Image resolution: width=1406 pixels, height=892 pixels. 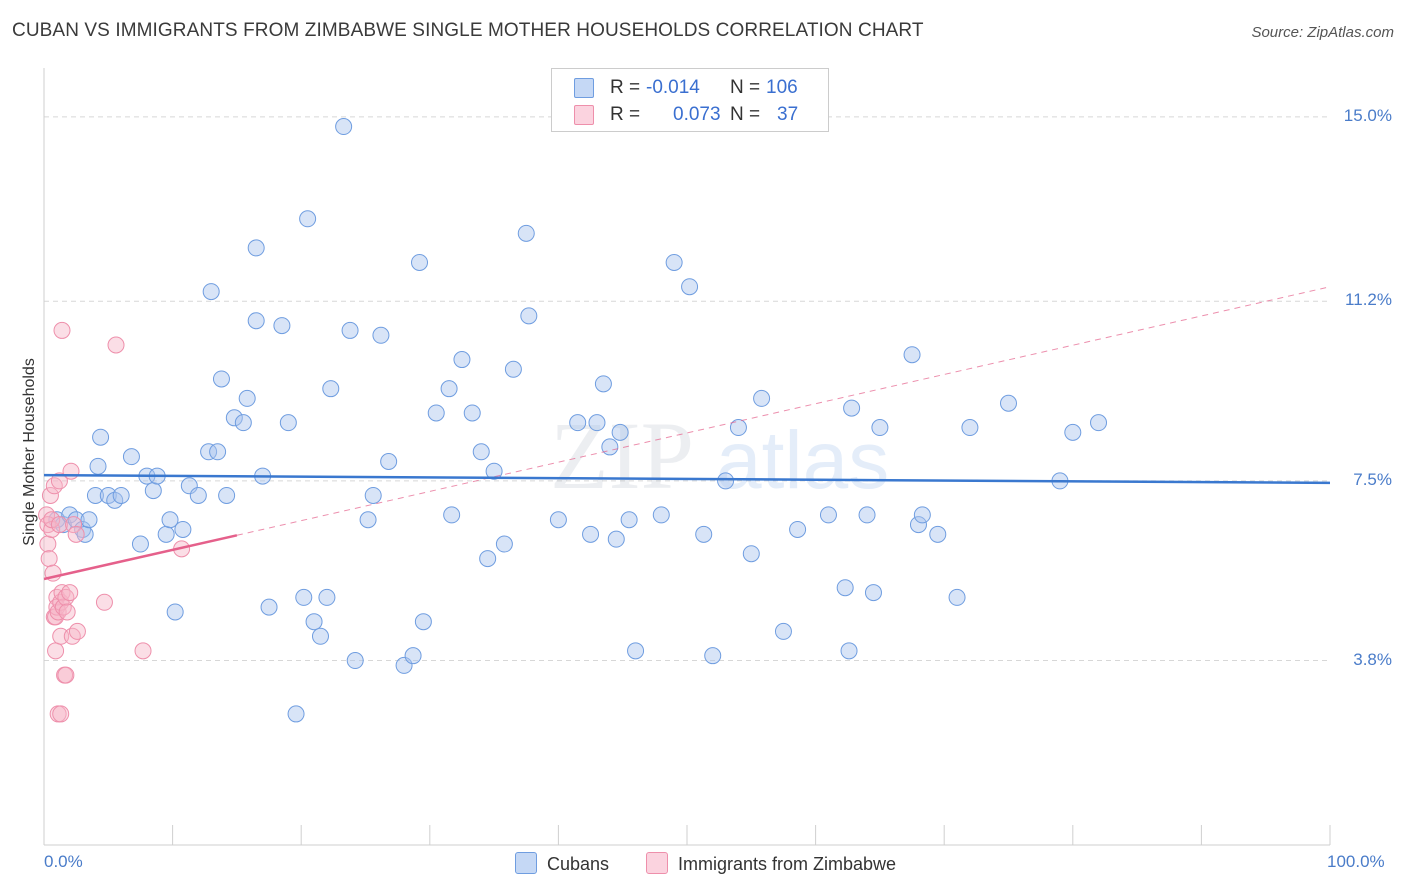 I want to click on legend-swatch-zimbabwe, so click(x=584, y=115).